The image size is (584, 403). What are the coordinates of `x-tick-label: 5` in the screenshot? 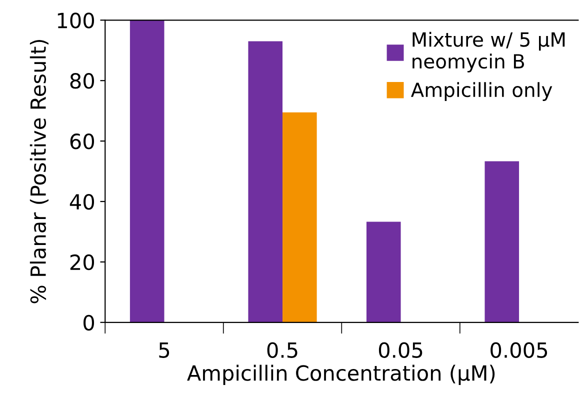 It's located at (164, 350).